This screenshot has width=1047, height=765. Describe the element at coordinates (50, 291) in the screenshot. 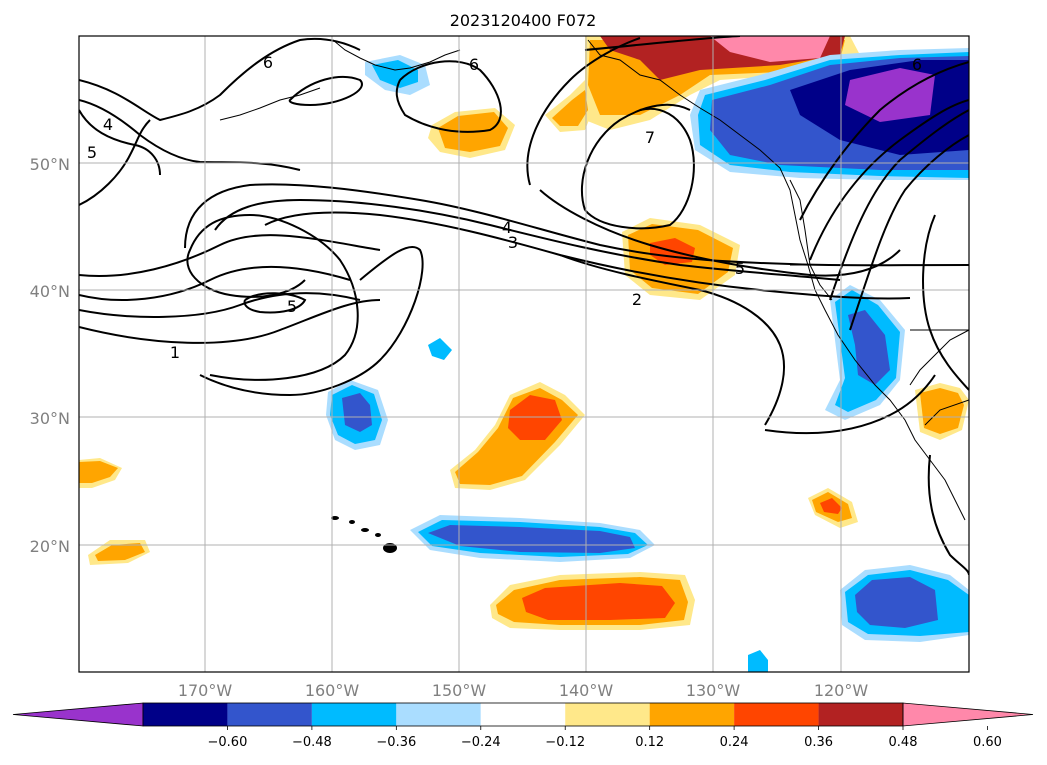

I see `lat-label: 40°N` at that location.